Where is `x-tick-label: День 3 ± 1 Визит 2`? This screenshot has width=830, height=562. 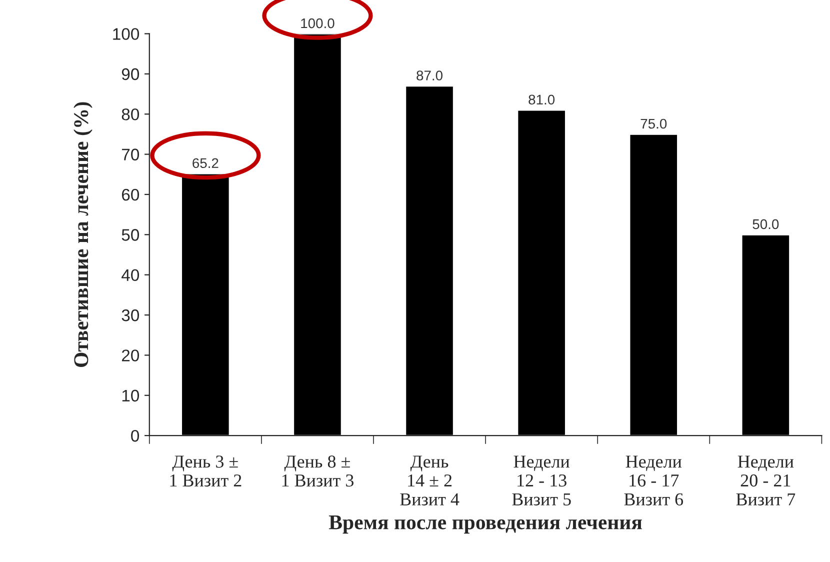 x-tick-label: День 3 ± 1 Визит 2 is located at coordinates (206, 471).